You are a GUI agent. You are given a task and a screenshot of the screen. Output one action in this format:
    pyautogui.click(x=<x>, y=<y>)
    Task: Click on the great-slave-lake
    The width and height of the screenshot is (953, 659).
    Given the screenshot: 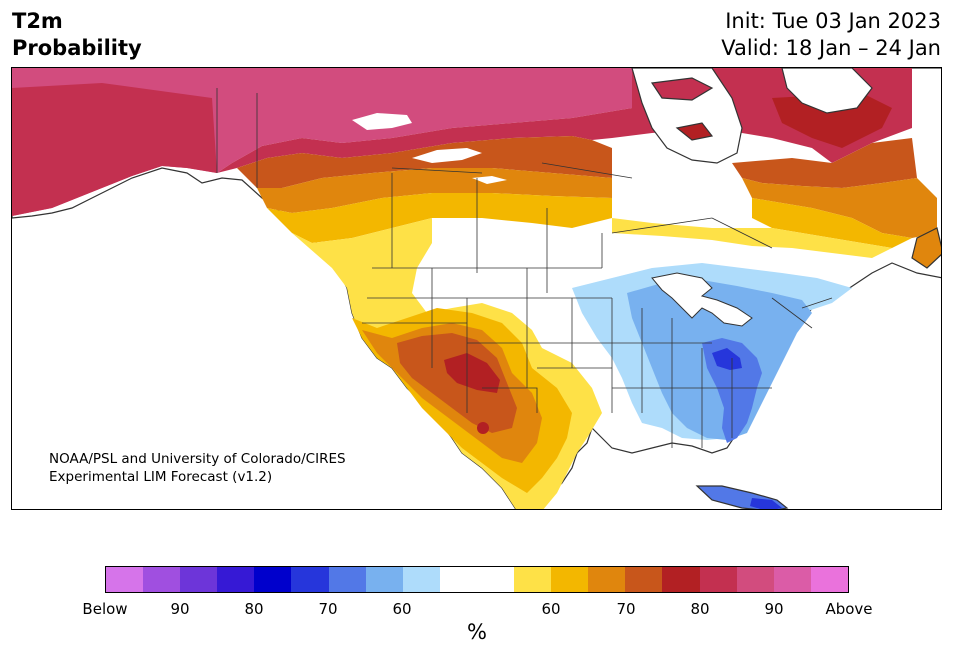 What is the action you would take?
    pyautogui.click(x=382, y=121)
    